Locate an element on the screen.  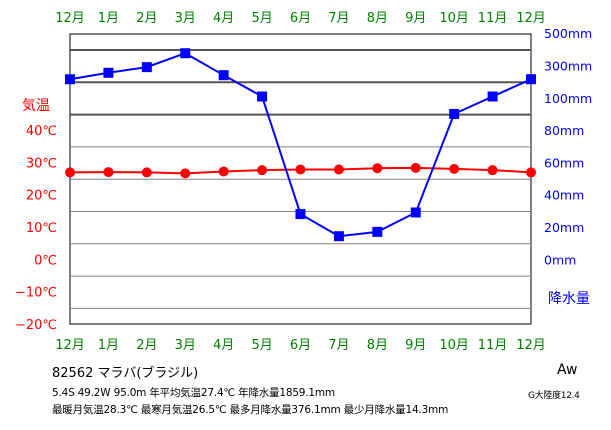
station-location-stats: 5.4S 49.2W 95.0m 年平均気温27.4℃ 年降水量1859.1mm is located at coordinates (193, 393).